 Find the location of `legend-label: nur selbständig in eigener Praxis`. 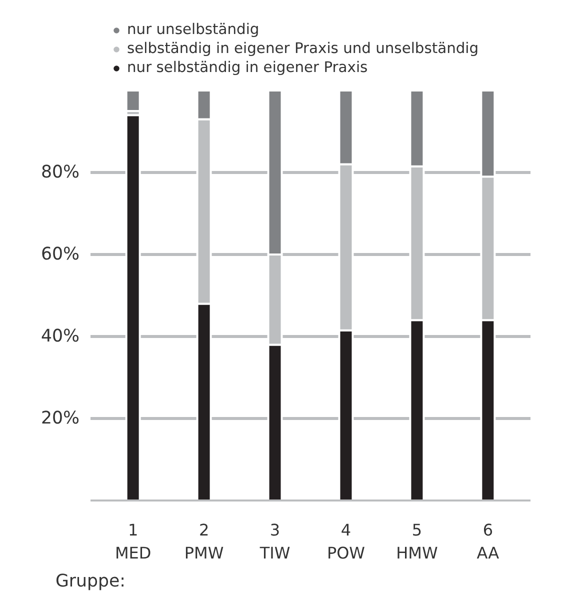

legend-label: nur selbständig in eigener Praxis is located at coordinates (247, 67).